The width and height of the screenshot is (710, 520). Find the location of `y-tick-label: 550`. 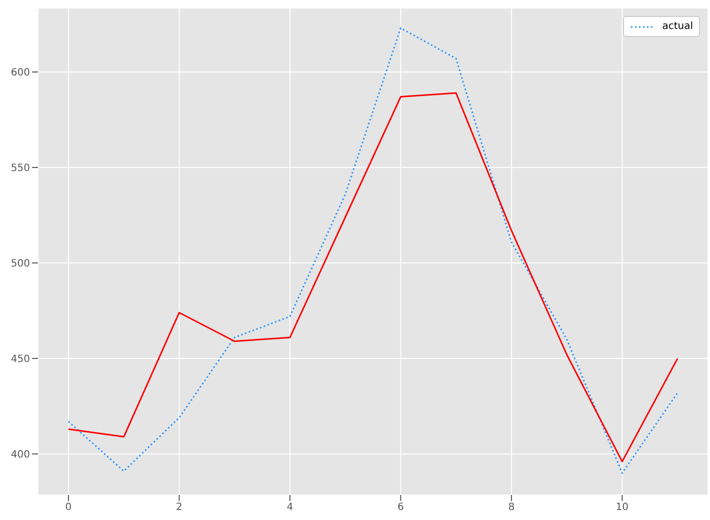

y-tick-label: 550 is located at coordinates (20, 168).